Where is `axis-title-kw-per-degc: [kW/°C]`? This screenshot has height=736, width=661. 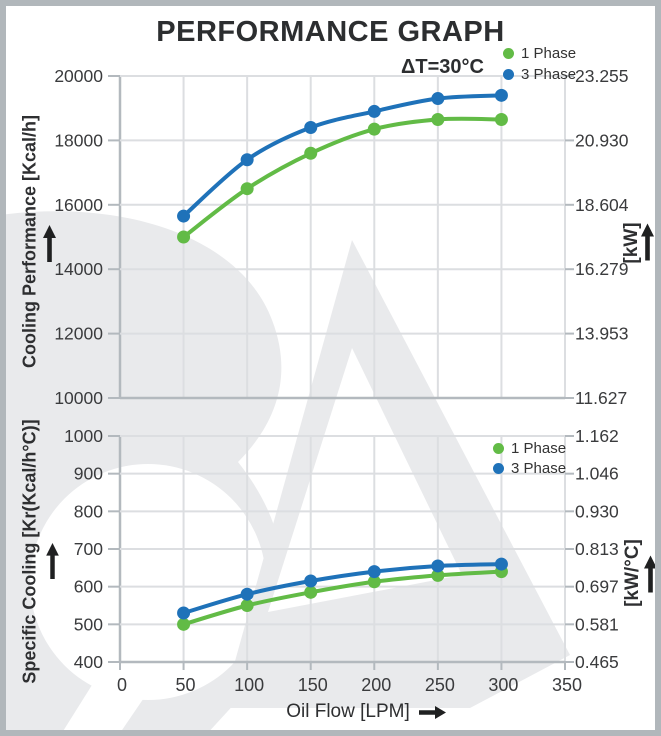
axis-title-kw-per-degc: [kW/°C] is located at coordinates (632, 573).